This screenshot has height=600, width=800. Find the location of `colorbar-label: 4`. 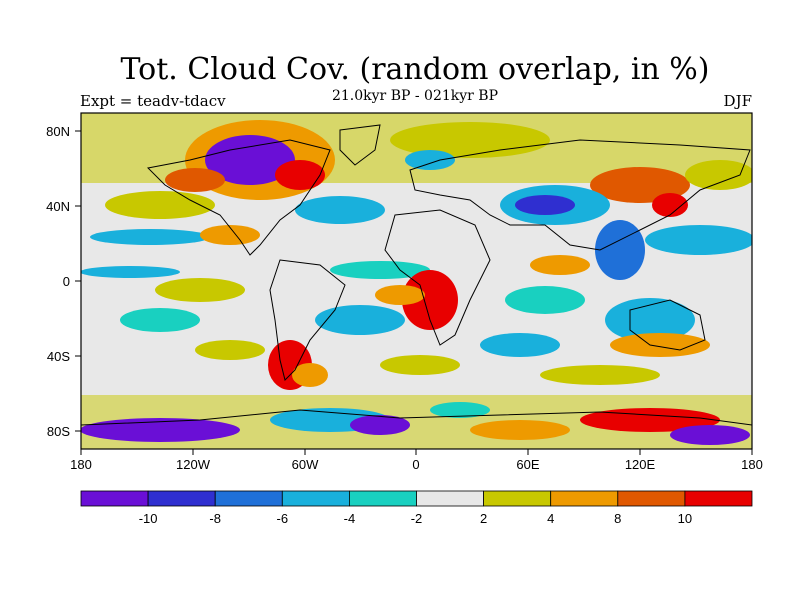

colorbar-label: 4 is located at coordinates (550, 518).